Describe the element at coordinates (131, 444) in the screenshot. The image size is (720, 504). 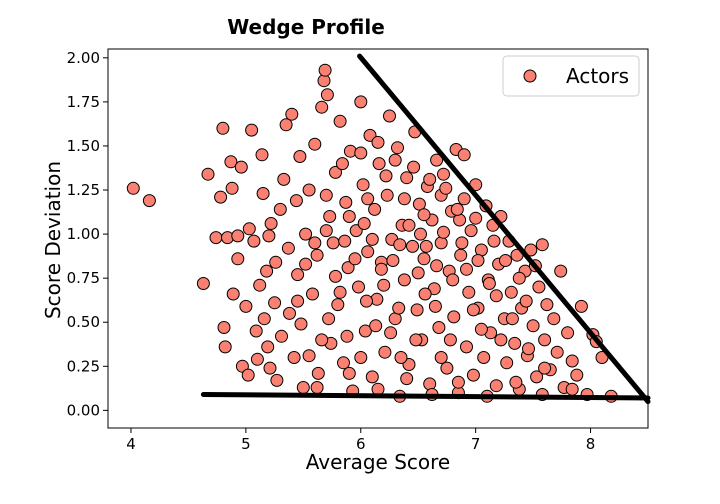
I see `x-tick-label: 4` at that location.